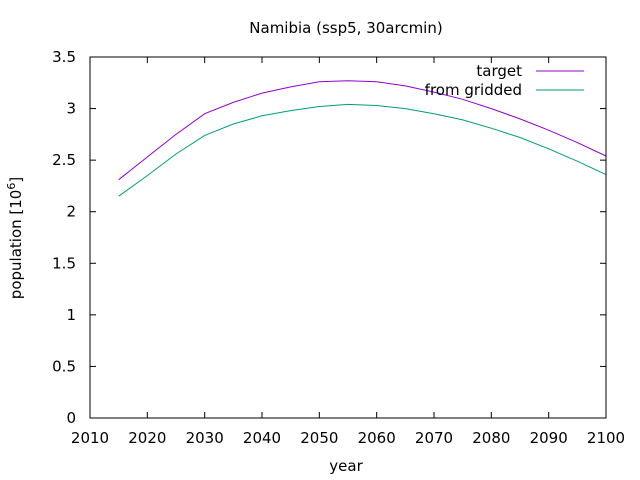 Image resolution: width=640 pixels, height=480 pixels. Describe the element at coordinates (434, 438) in the screenshot. I see `x-tick-label: 2070` at that location.